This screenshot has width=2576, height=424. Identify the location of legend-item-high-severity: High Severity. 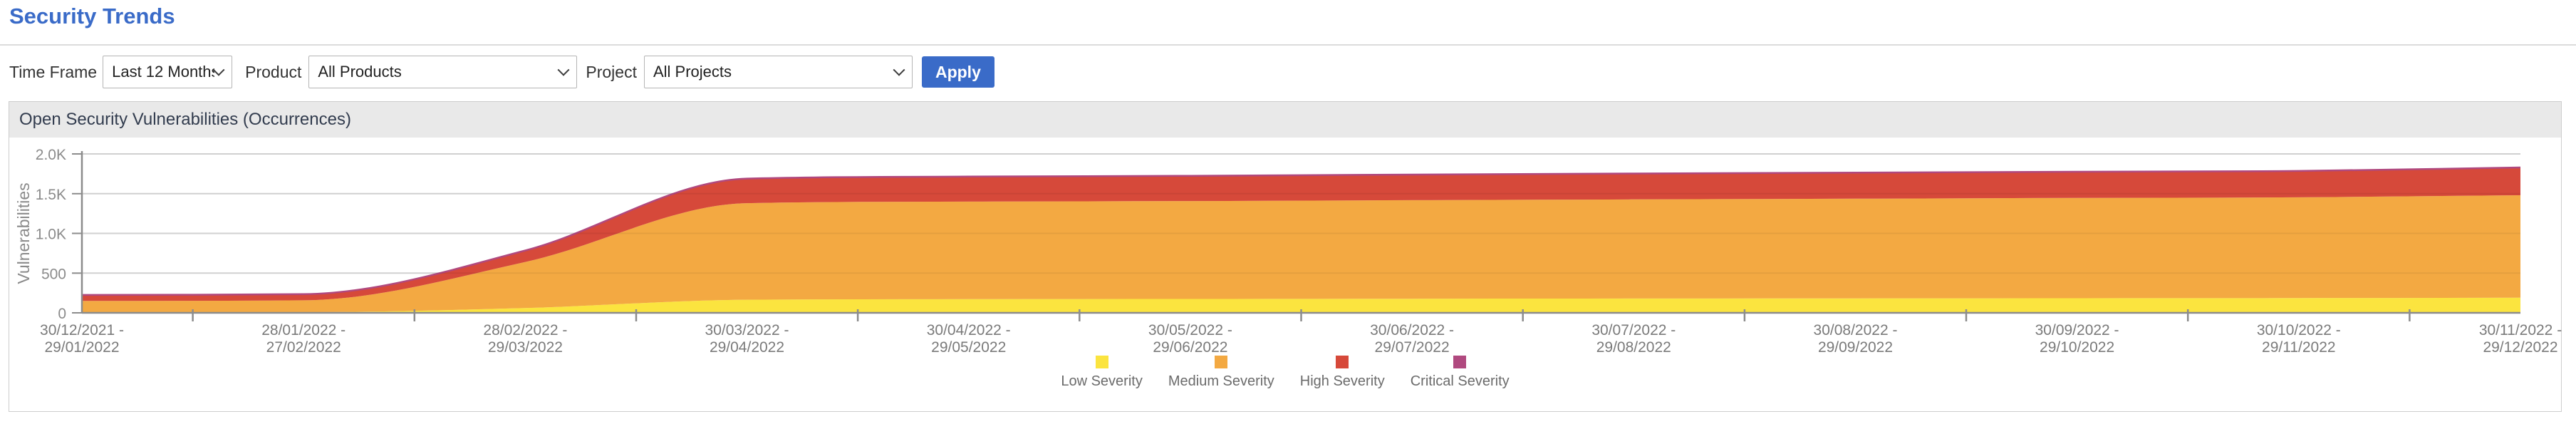
(1342, 373).